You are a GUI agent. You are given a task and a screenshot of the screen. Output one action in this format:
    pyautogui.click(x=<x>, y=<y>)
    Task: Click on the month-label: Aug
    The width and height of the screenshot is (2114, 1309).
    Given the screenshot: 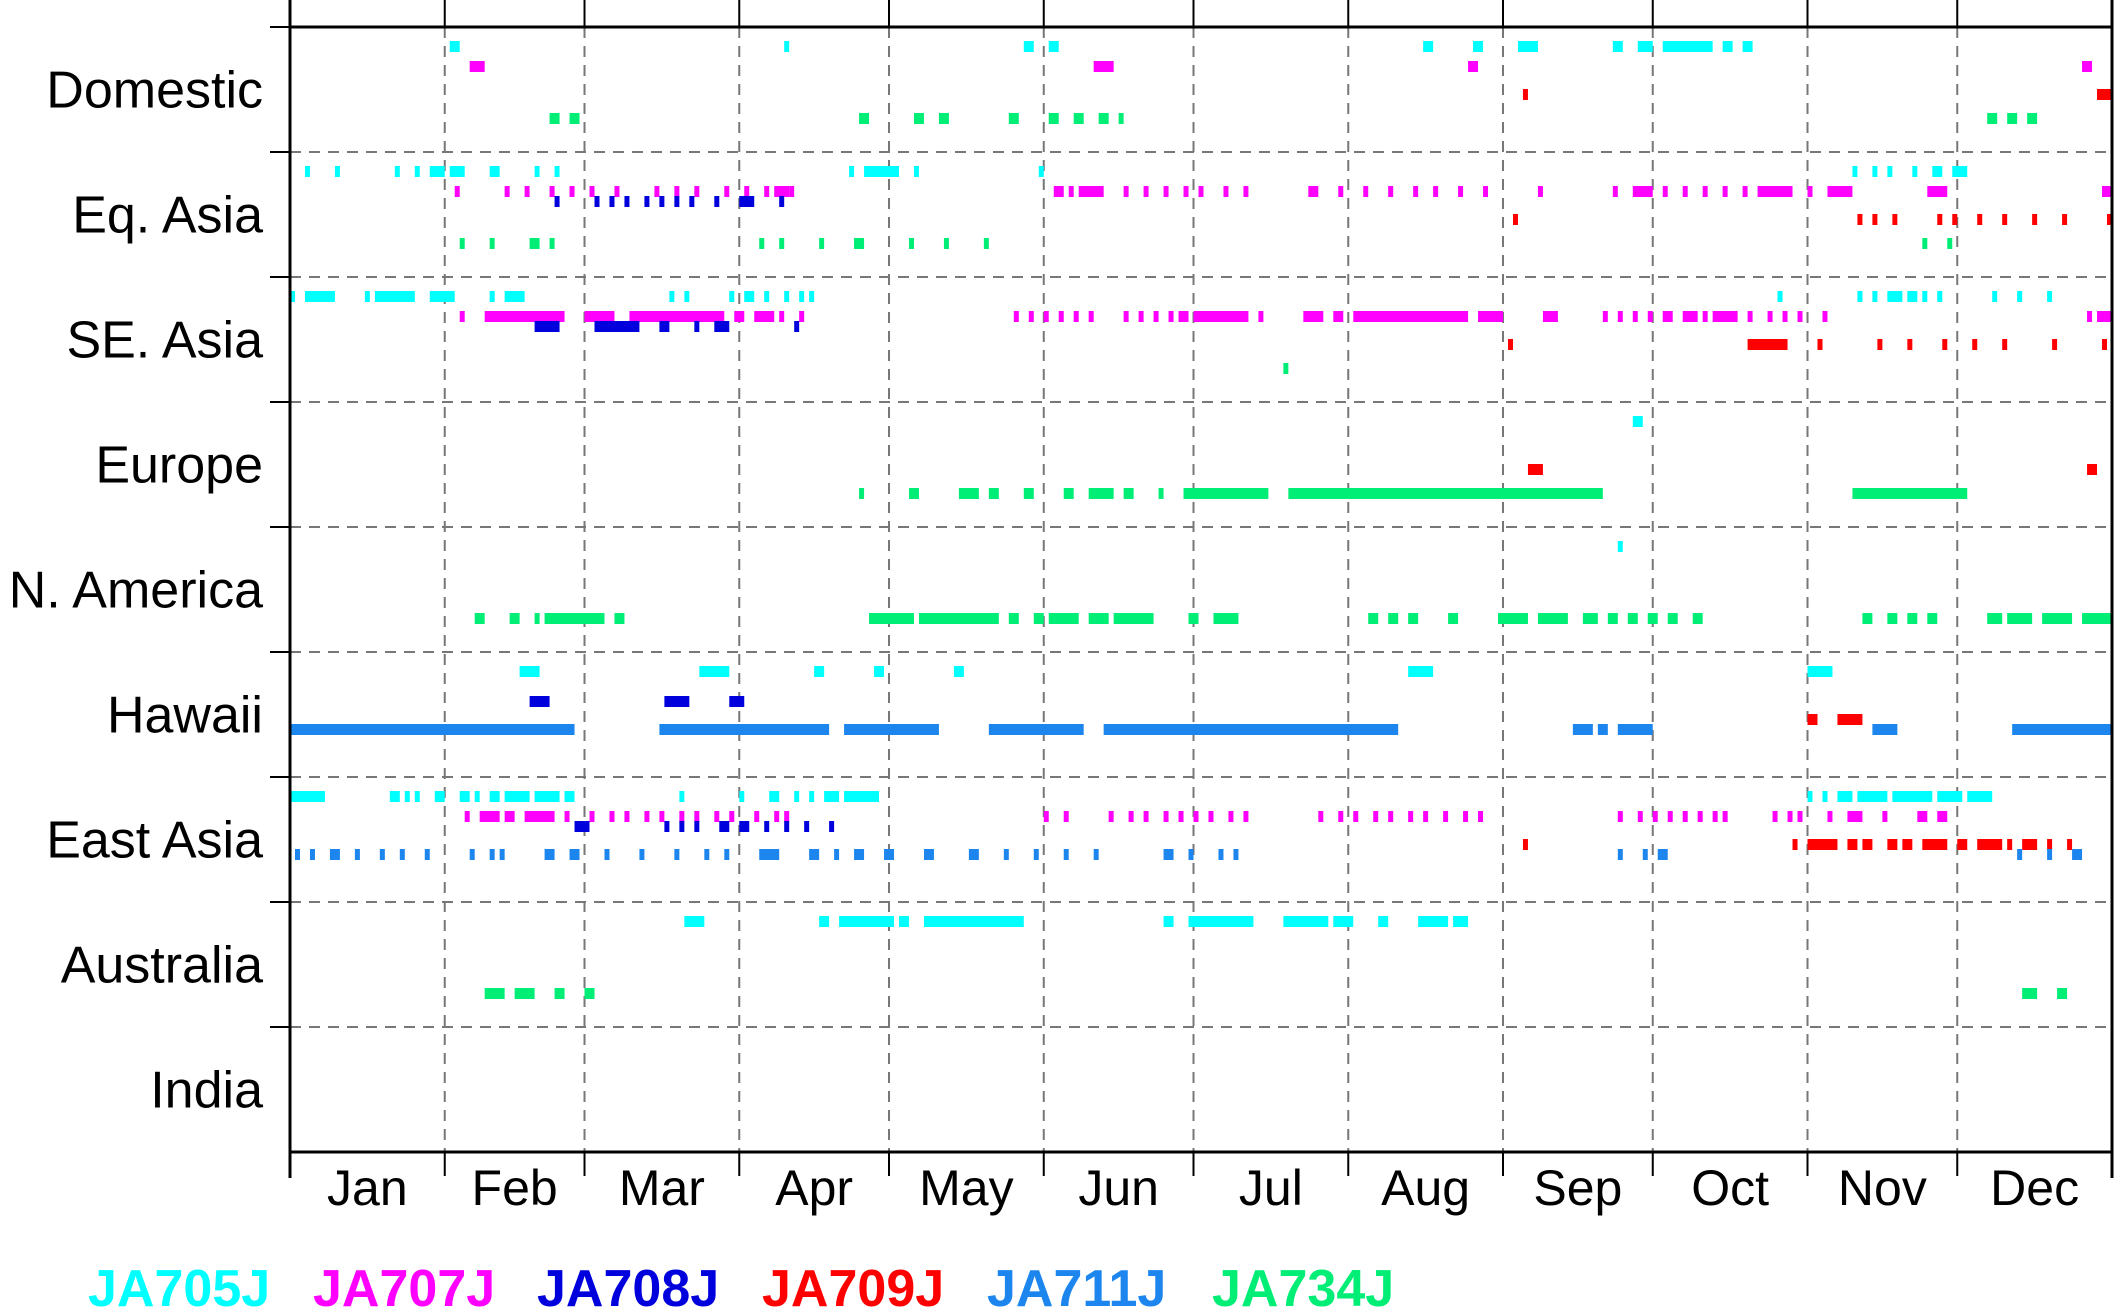 What is the action you would take?
    pyautogui.click(x=1425, y=1188)
    